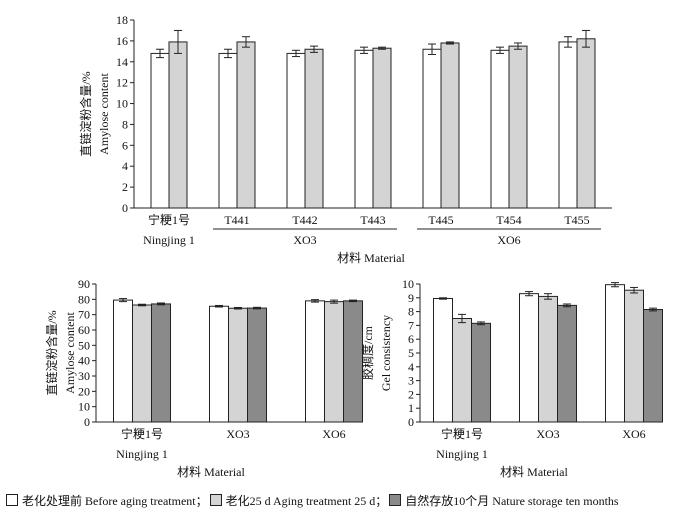 Image resolution: width=700 pixels, height=514 pixels. What do you see at coordinates (411, 381) in the screenshot?
I see `y-tick-label: 3` at bounding box center [411, 381].